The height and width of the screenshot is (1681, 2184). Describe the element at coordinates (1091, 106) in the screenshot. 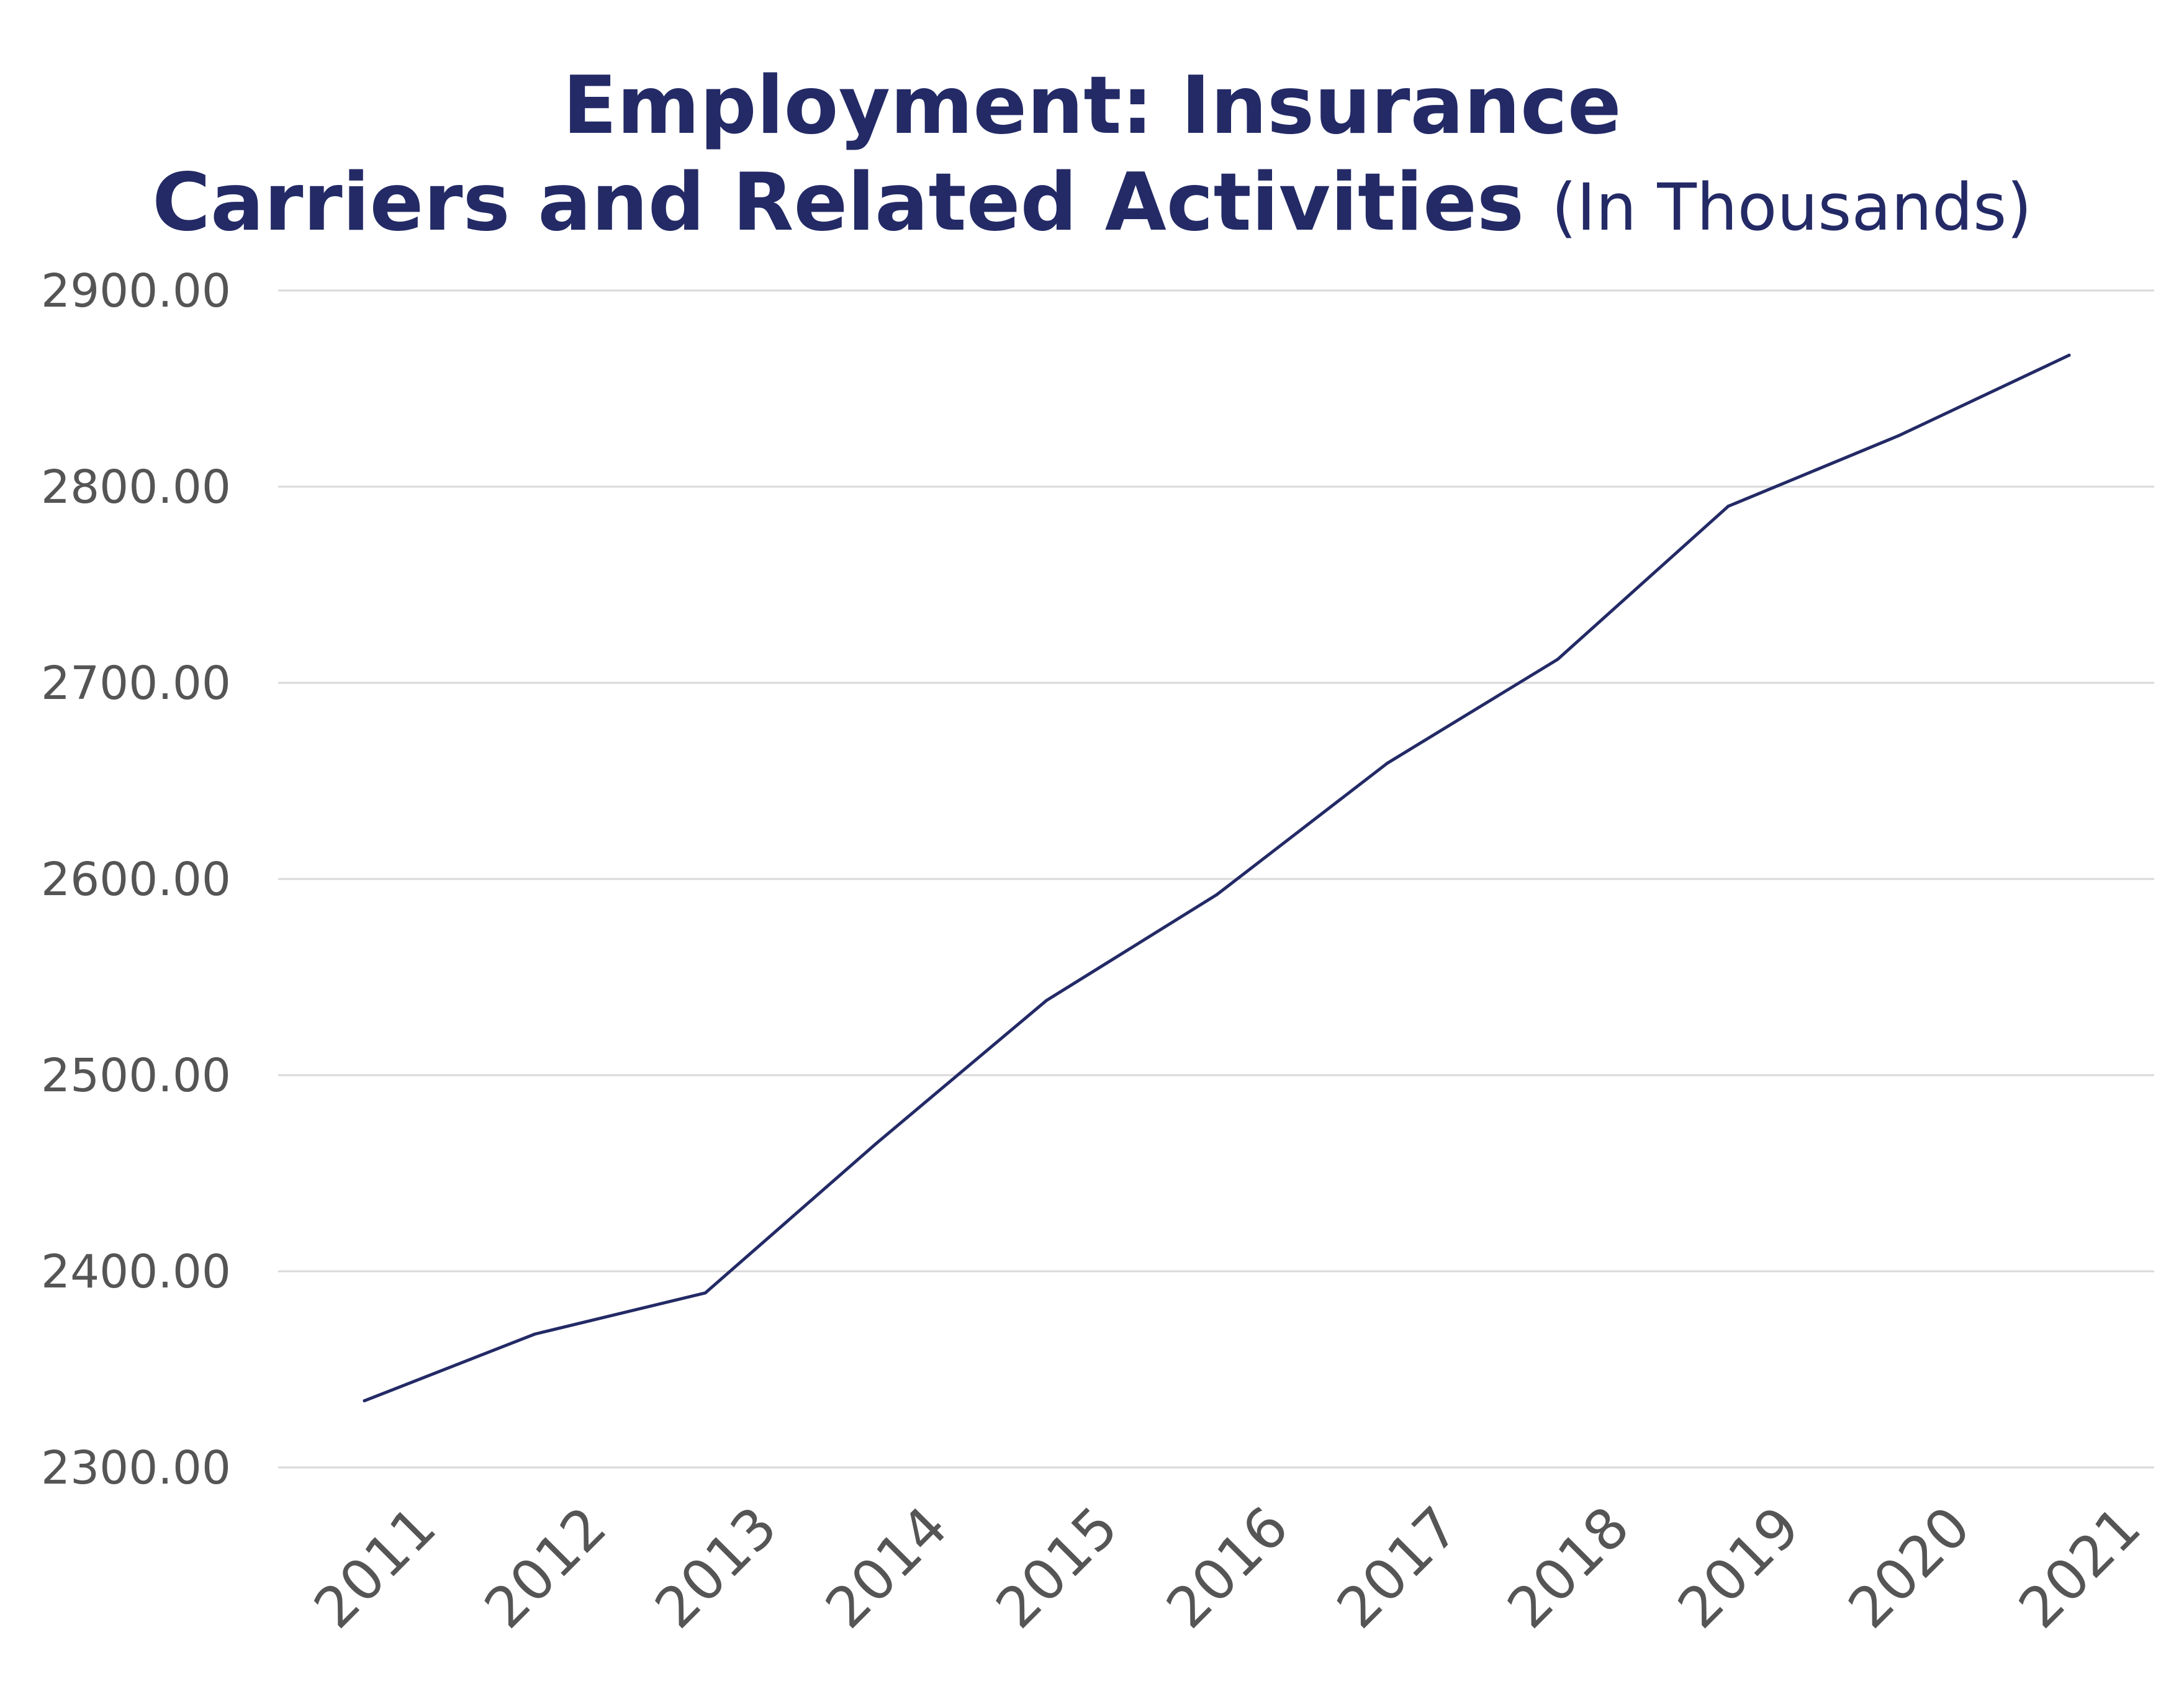

I see `chart-title-line1: Employment: Insurance` at that location.